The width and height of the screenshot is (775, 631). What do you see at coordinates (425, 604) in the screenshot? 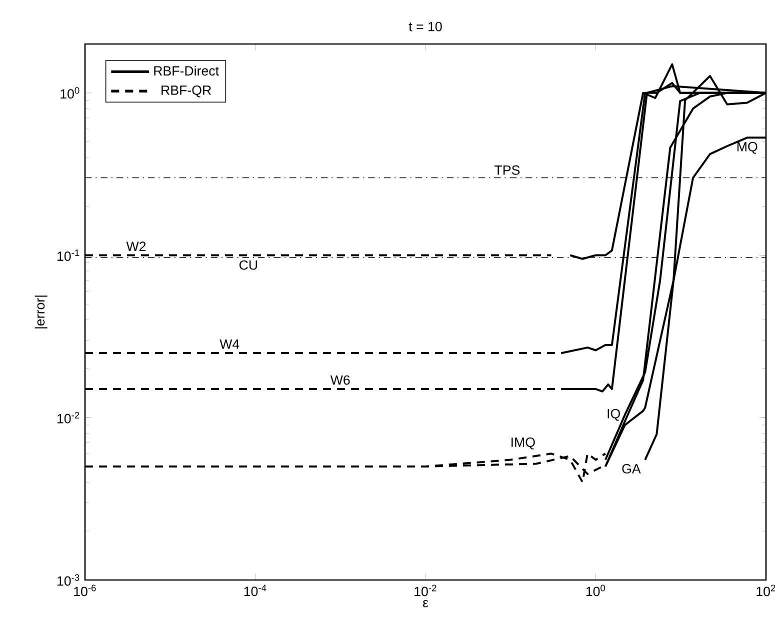
I see `x-axis-title: ε` at bounding box center [425, 604].